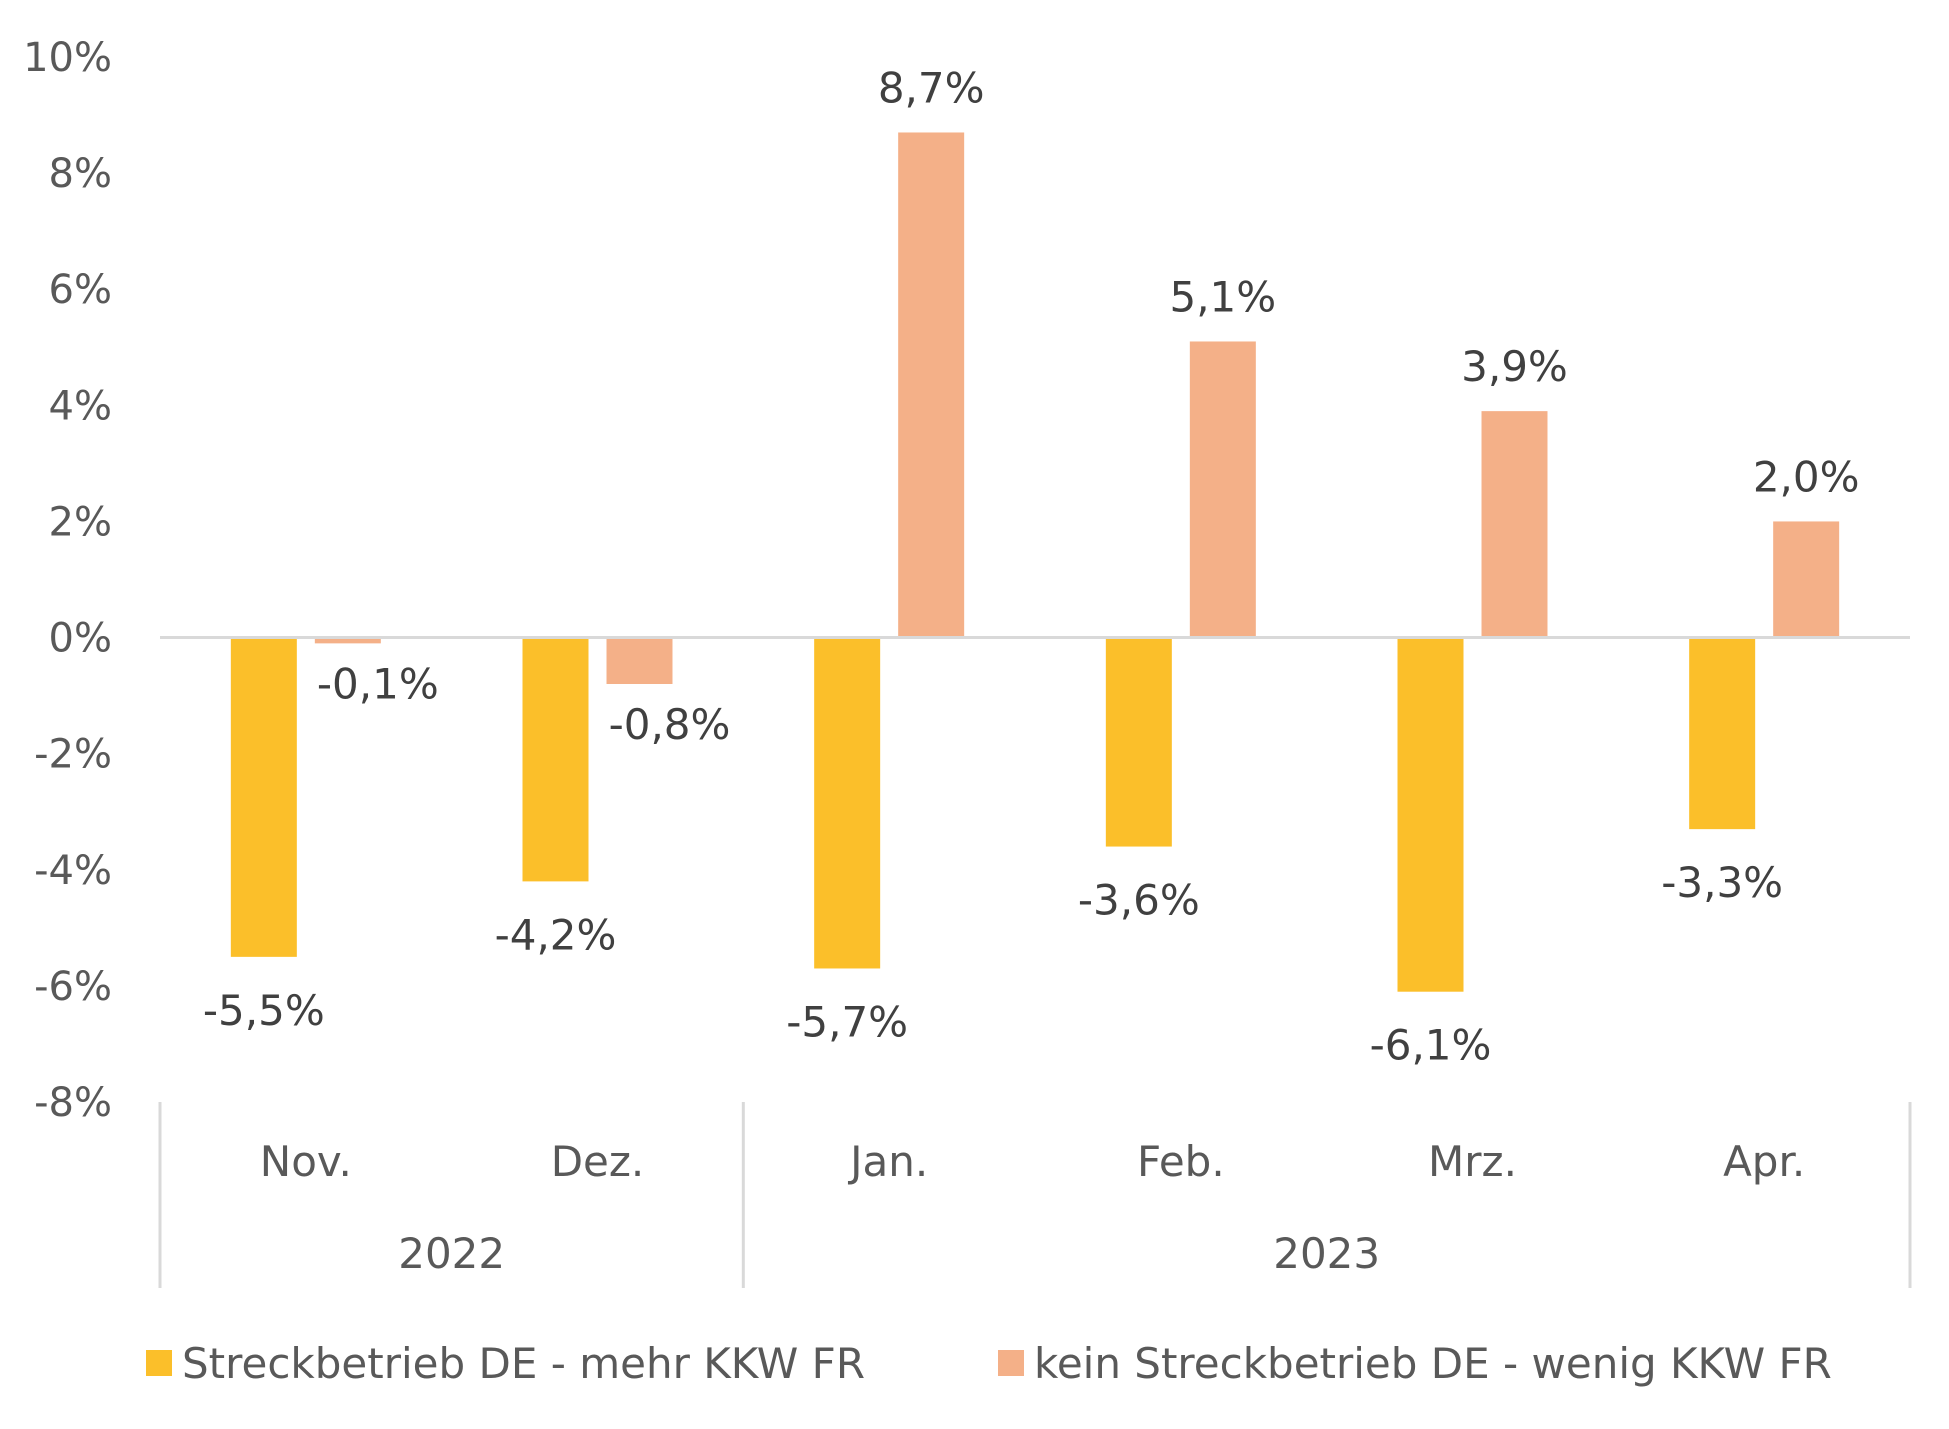 This screenshot has width=1949, height=1429. What do you see at coordinates (670, 724) in the screenshot?
I see `data-label-kein-streckbetrieb-2: -0,8%` at bounding box center [670, 724].